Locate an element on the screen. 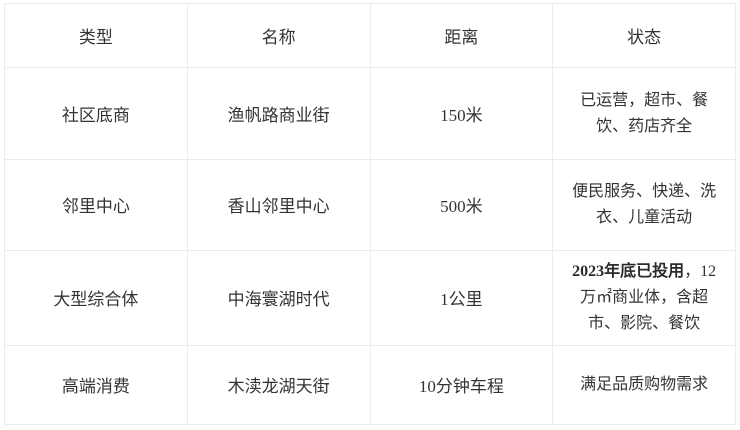 The height and width of the screenshot is (430, 740). status-text: 便民服务、快递、洗衣、儿童活动 is located at coordinates (644, 204).